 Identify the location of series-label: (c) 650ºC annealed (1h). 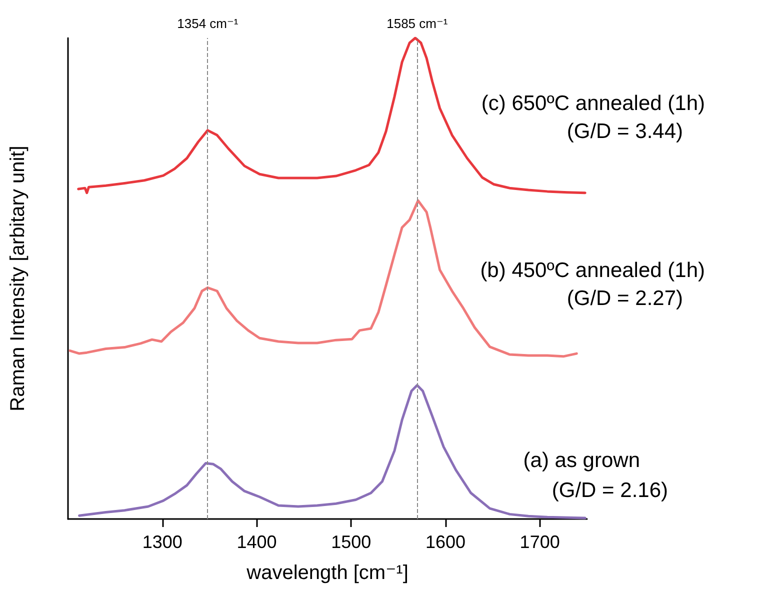
(593, 103).